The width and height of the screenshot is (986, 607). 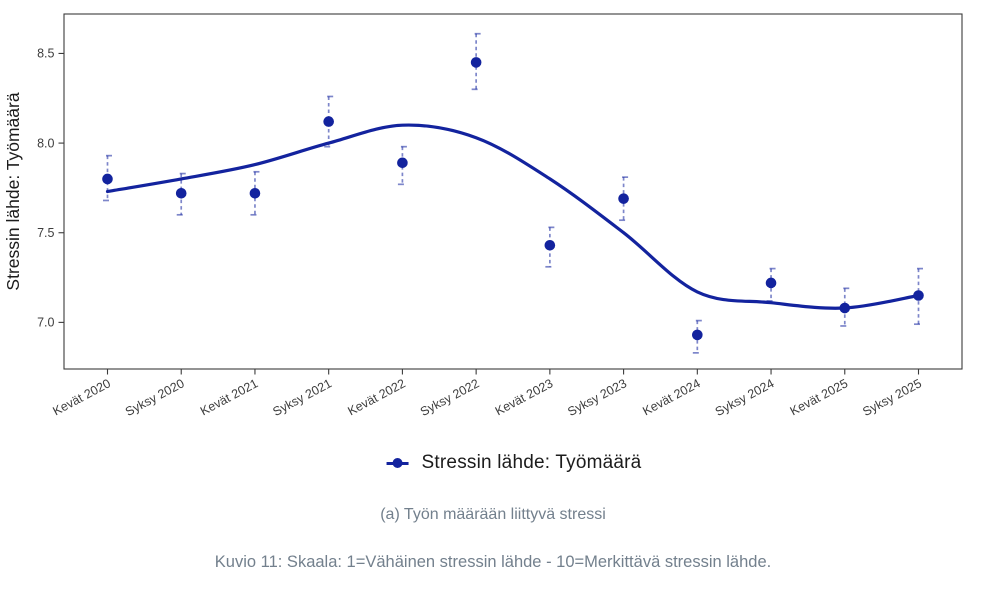 What do you see at coordinates (671, 397) in the screenshot?
I see `x-tick-label: Kevät 2024` at bounding box center [671, 397].